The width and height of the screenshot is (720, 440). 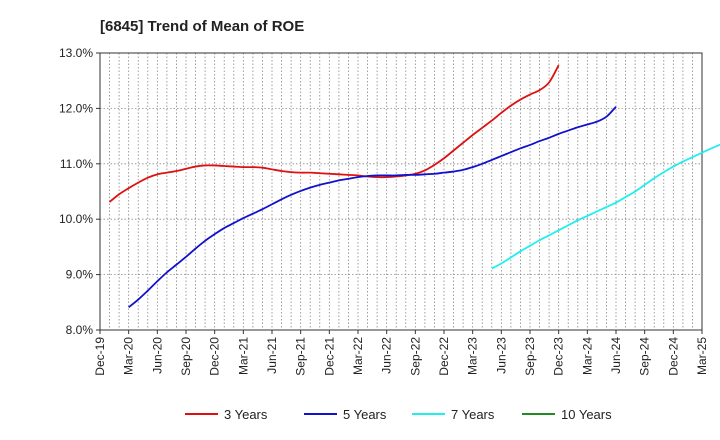 What do you see at coordinates (559, 356) in the screenshot?
I see `x-tick-label: Dec-23` at bounding box center [559, 356].